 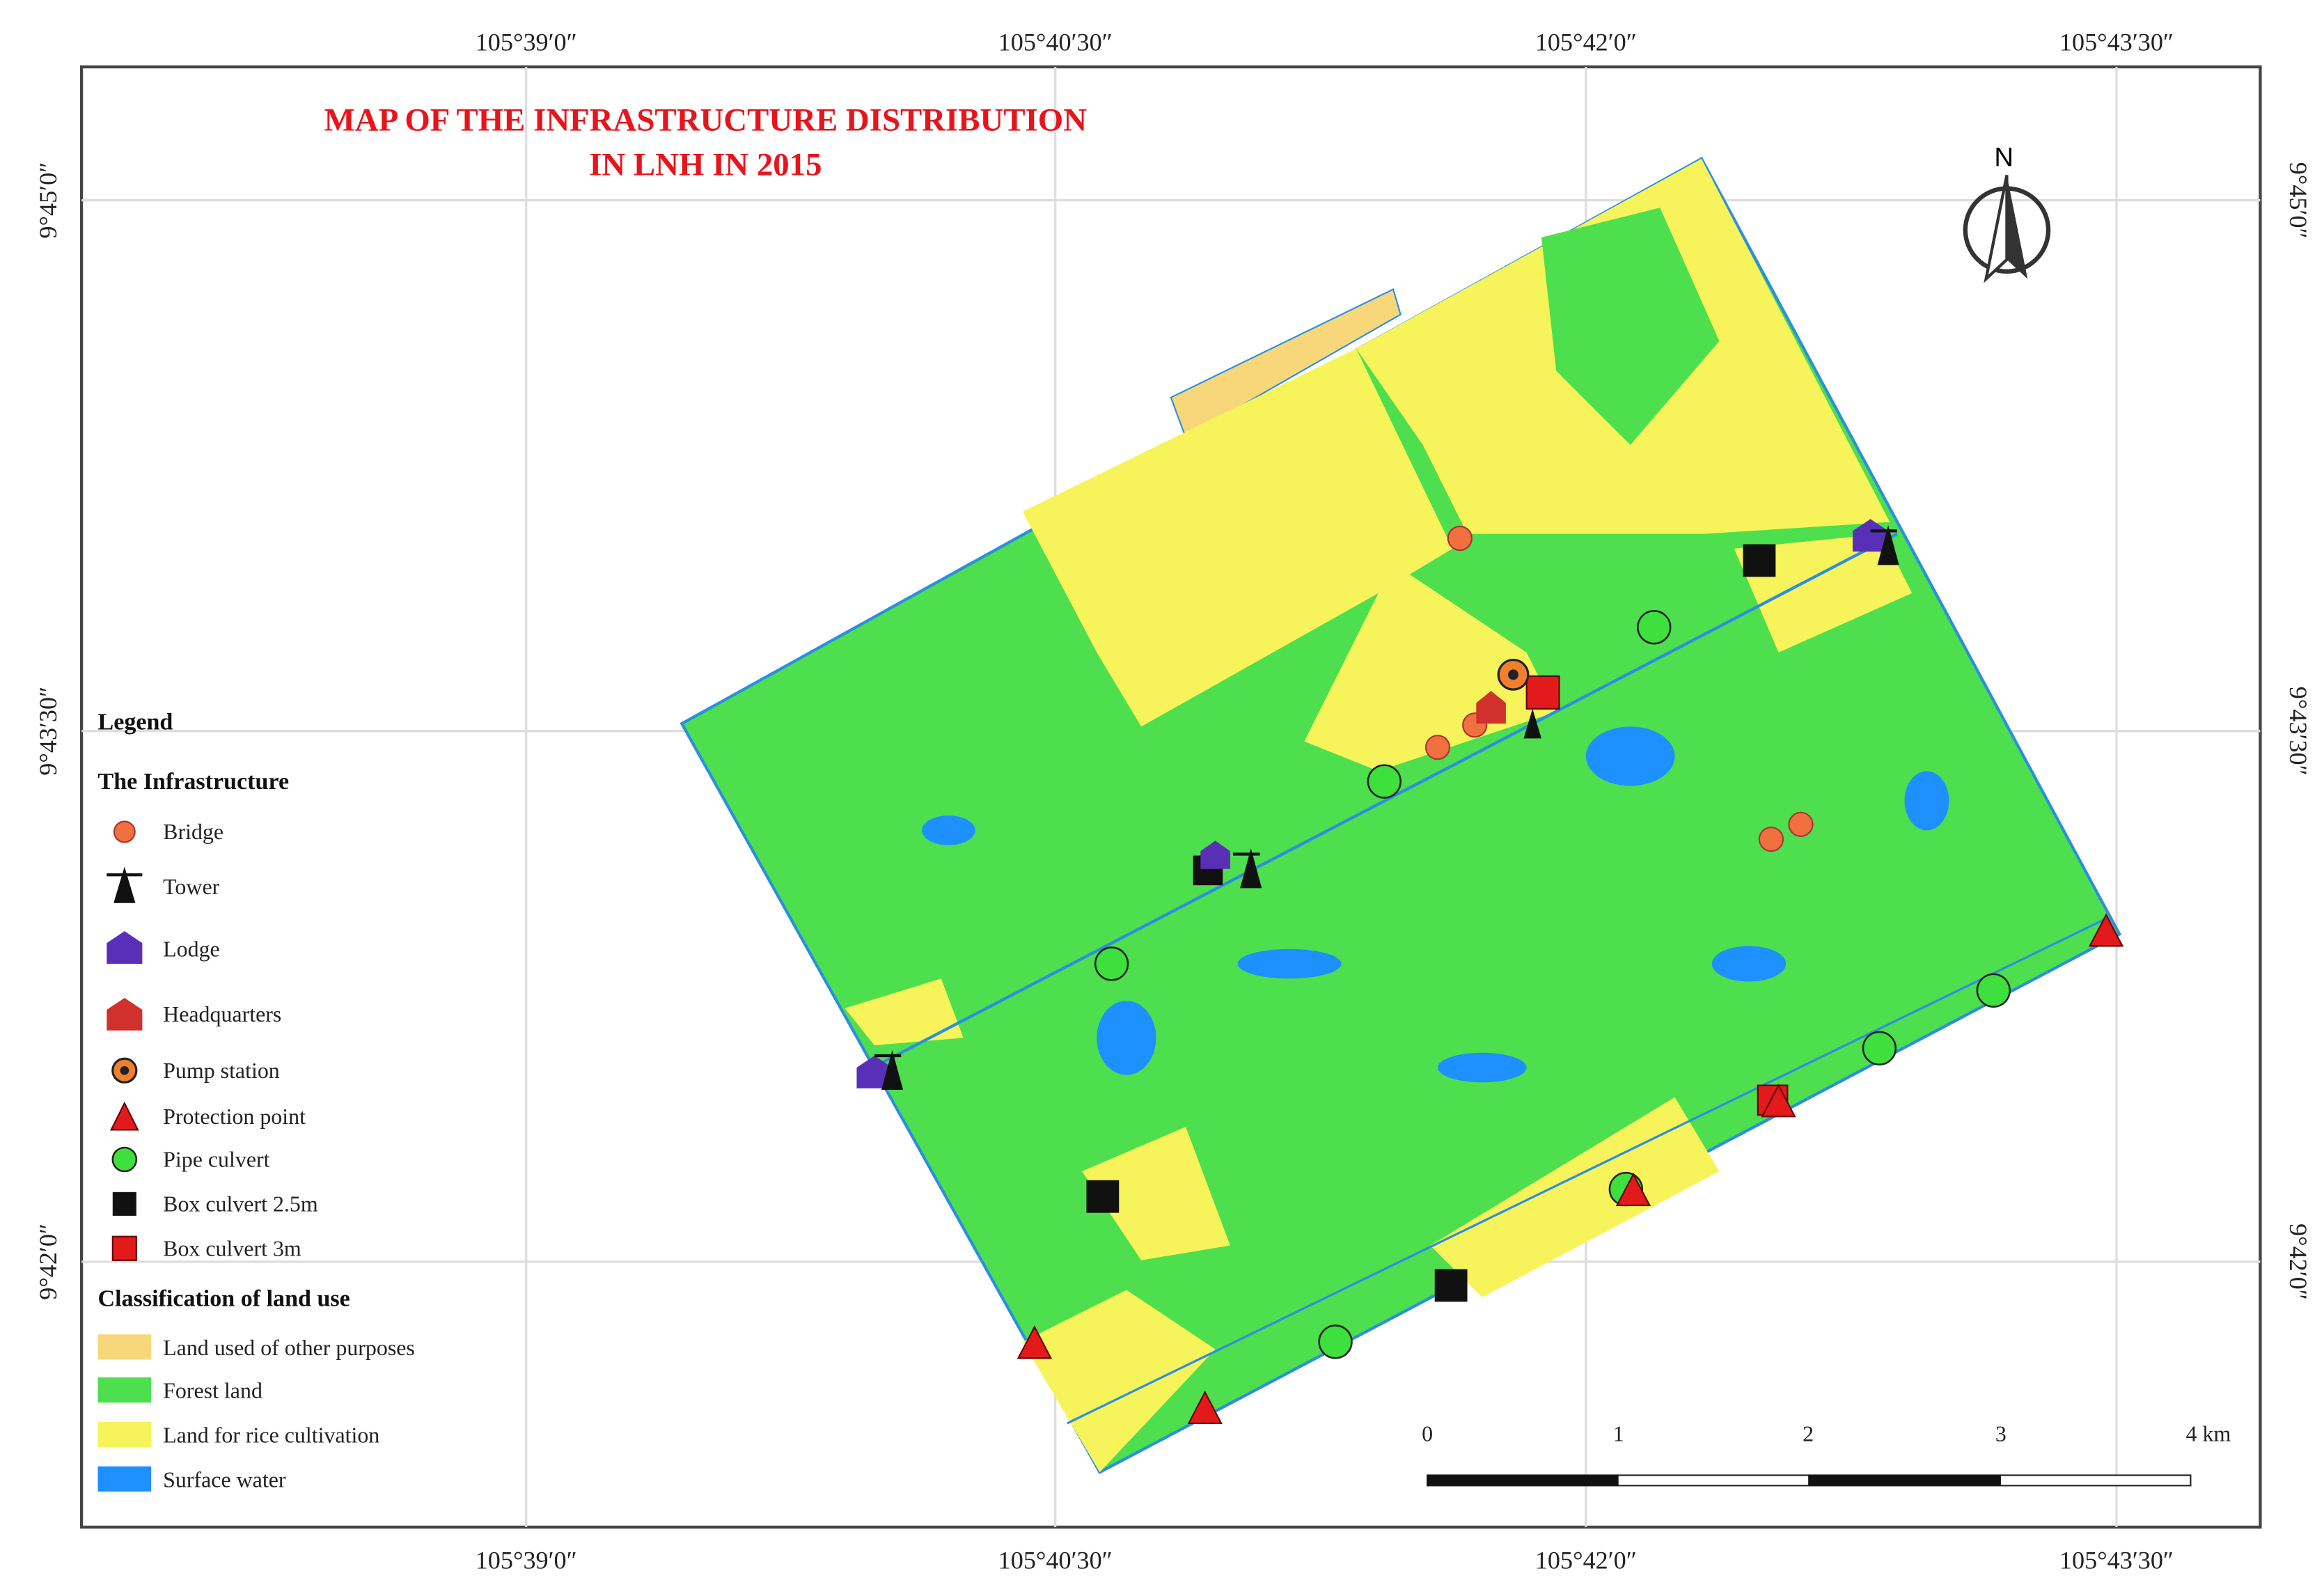 I want to click on legend-item: Surface water, so click(x=224, y=1480).